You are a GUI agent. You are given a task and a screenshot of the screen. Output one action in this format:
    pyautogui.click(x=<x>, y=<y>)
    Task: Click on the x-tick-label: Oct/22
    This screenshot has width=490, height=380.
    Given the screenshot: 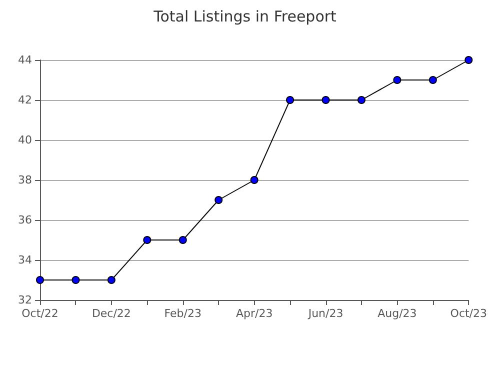 What is the action you would take?
    pyautogui.click(x=40, y=313)
    